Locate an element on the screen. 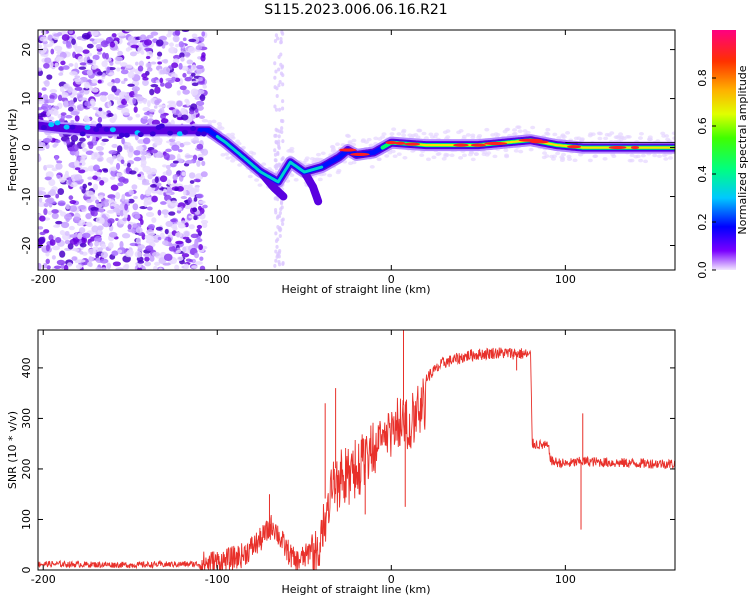  x-tick-label: 0 is located at coordinates (391, 279).